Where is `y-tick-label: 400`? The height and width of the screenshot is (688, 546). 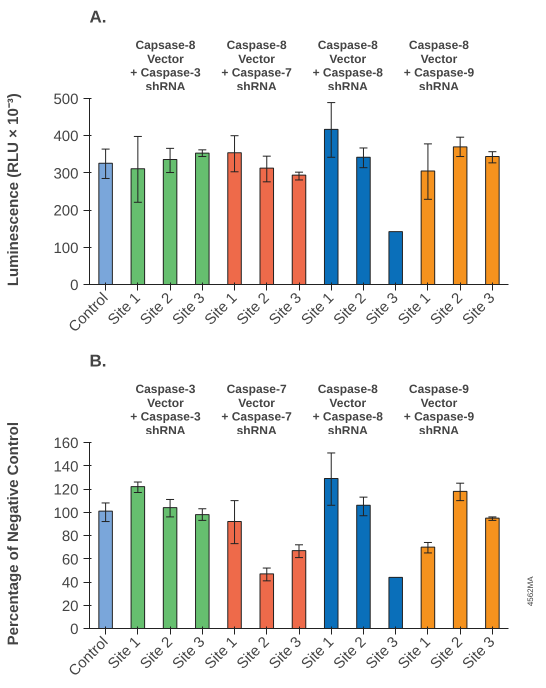 y-tick-label: 400 is located at coordinates (66, 137).